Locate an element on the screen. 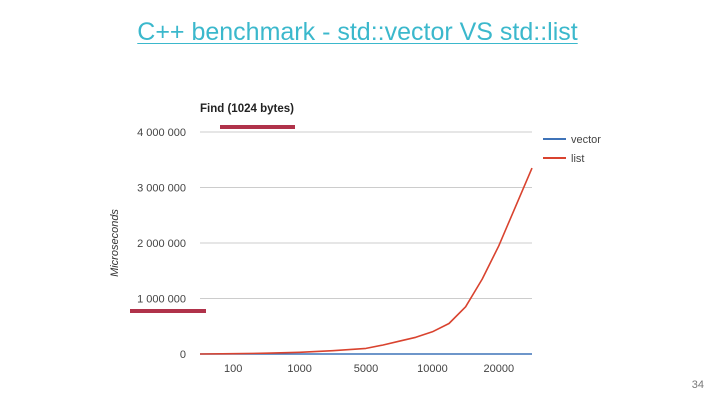 The height and width of the screenshot is (405, 720). y-axis-label: Microseconds is located at coordinates (115, 243).